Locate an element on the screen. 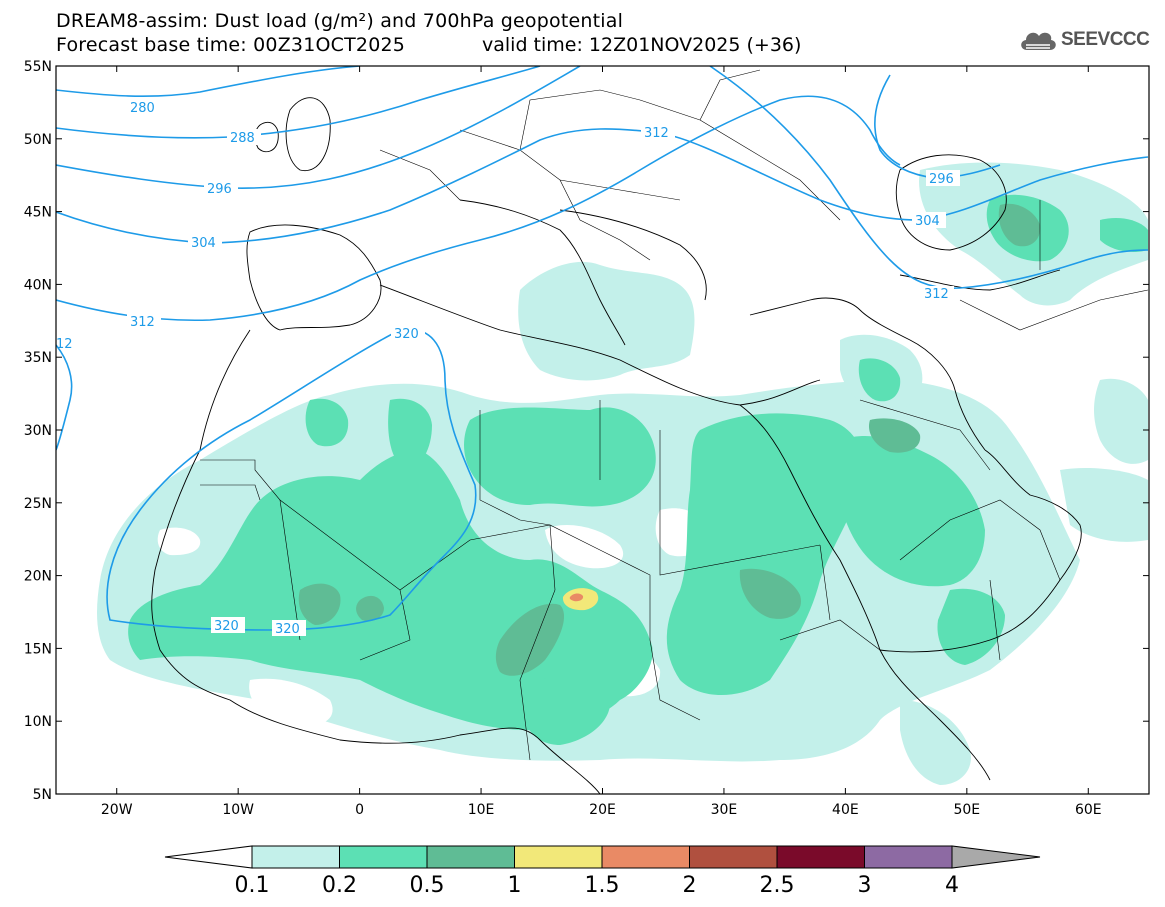  lon-label: 20W is located at coordinates (117, 810).